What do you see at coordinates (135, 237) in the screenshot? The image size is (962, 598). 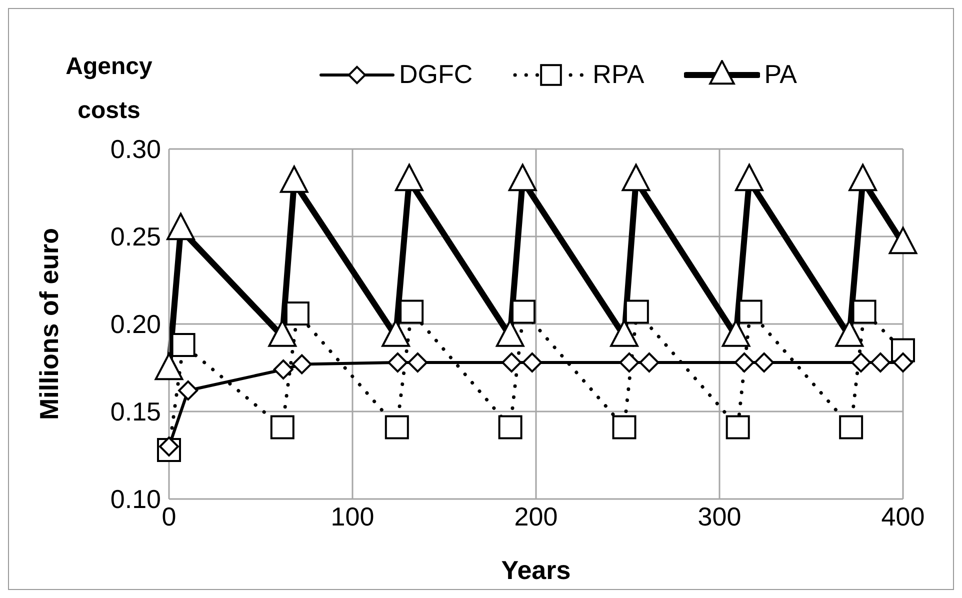 I see `y-tick-label: 0.25` at bounding box center [135, 237].